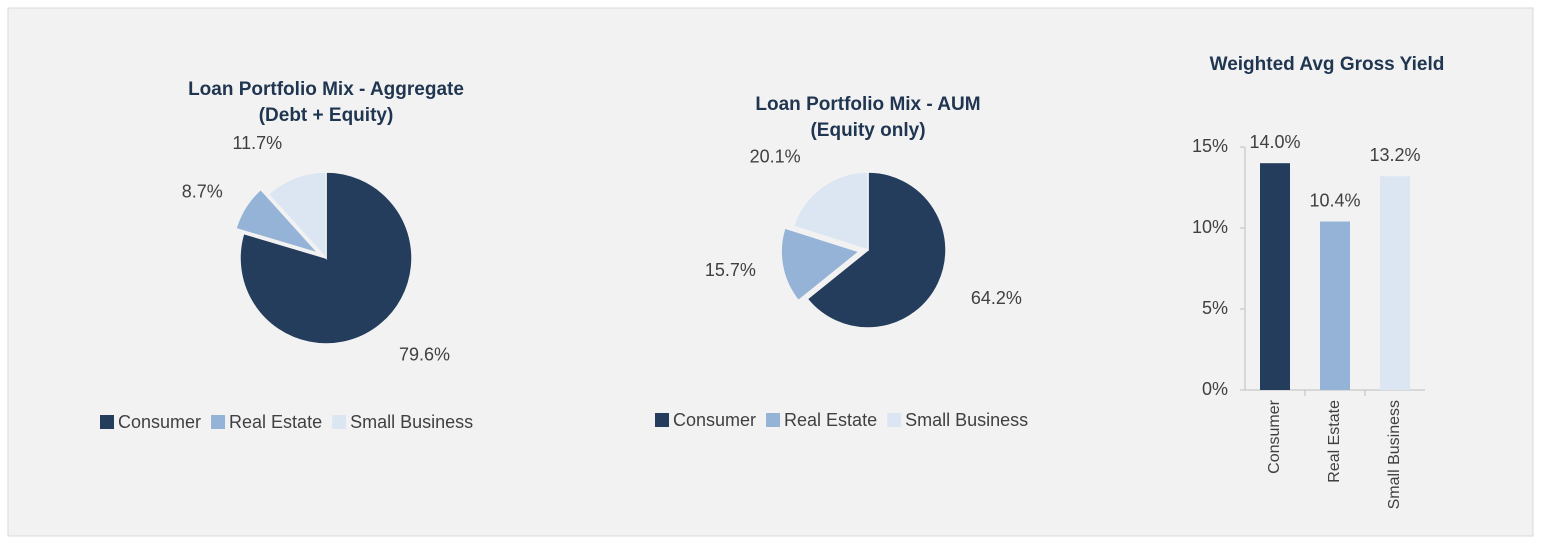 This screenshot has width=1541, height=544. Describe the element at coordinates (1210, 146) in the screenshot. I see `y-tick-label: 15%` at that location.